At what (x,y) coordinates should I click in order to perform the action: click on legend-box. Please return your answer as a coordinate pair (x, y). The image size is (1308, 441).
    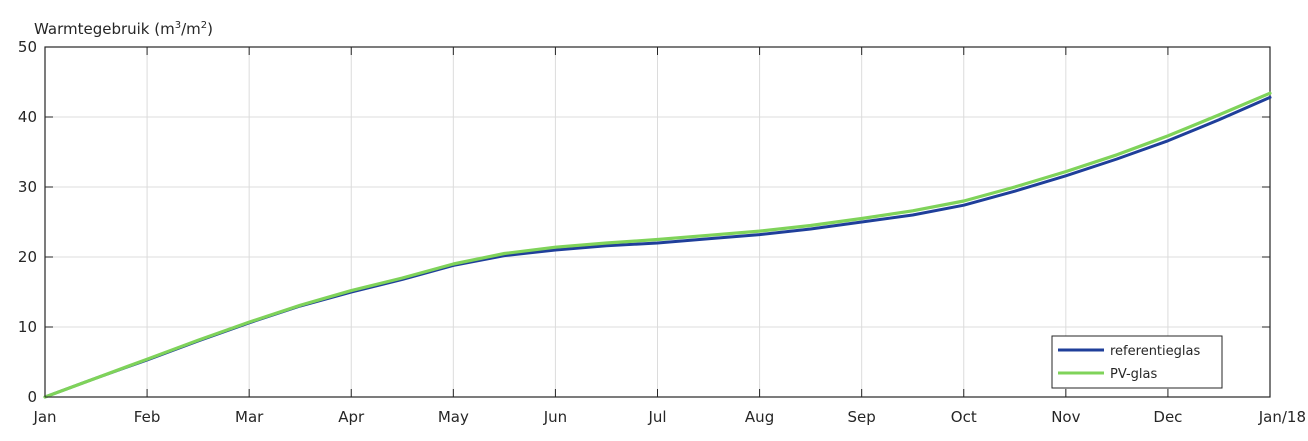
    Looking at the image, I should click on (1137, 362).